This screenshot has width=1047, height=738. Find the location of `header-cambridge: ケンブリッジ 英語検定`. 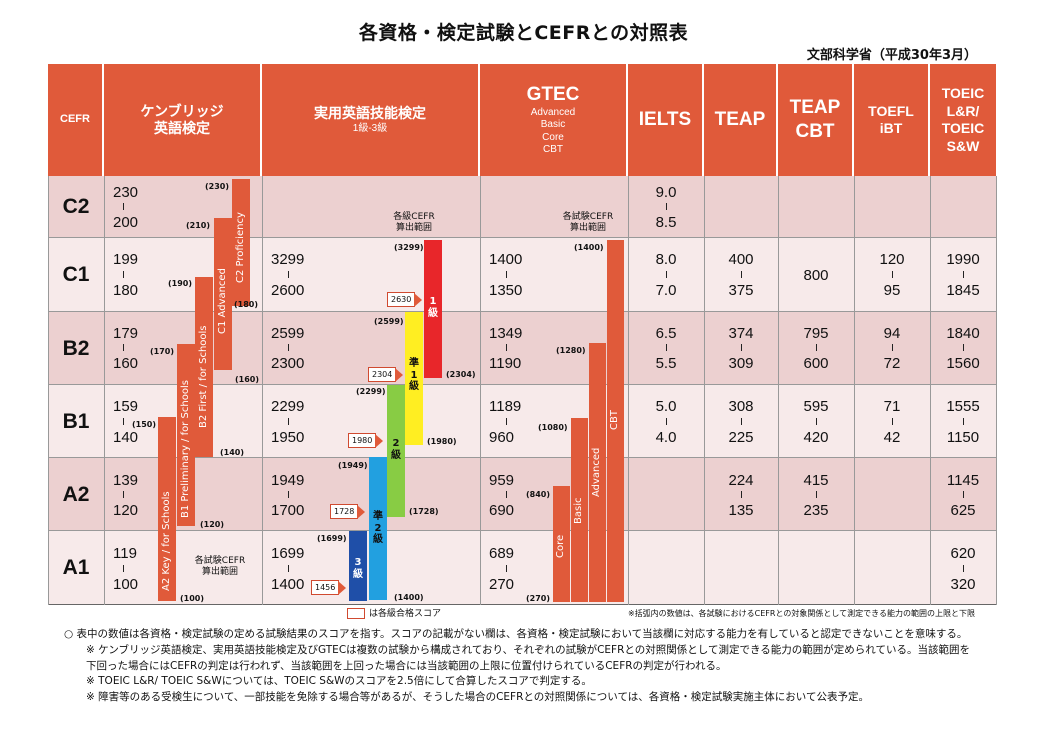

header-cambridge: ケンブリッジ 英語検定 is located at coordinates (183, 120).